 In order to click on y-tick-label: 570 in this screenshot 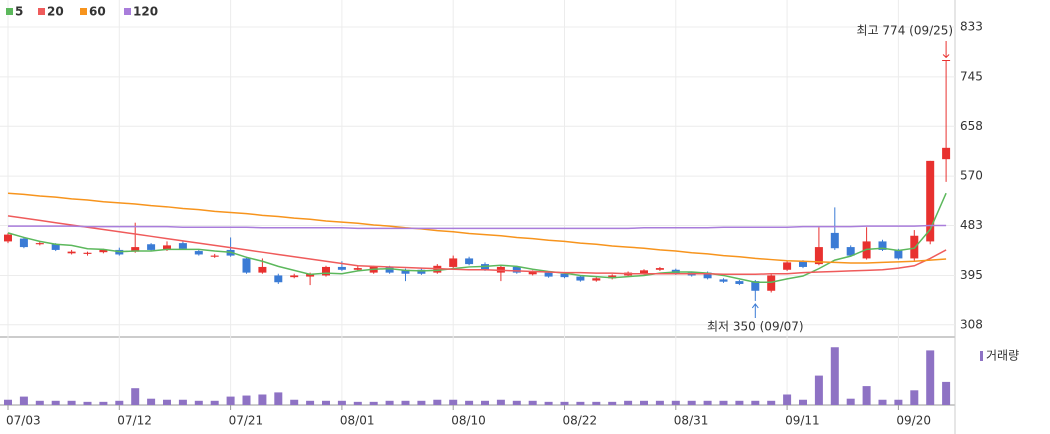, I will do `click(971, 176)`.